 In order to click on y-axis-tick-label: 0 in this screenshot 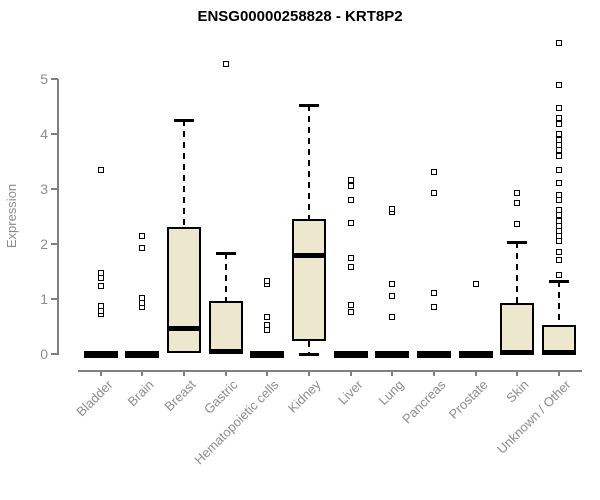, I will do `click(44, 354)`.